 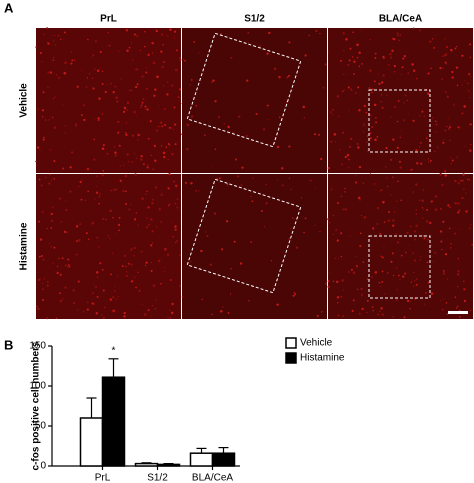 What do you see at coordinates (9, 7) in the screenshot?
I see `panel-label: A` at bounding box center [9, 7].